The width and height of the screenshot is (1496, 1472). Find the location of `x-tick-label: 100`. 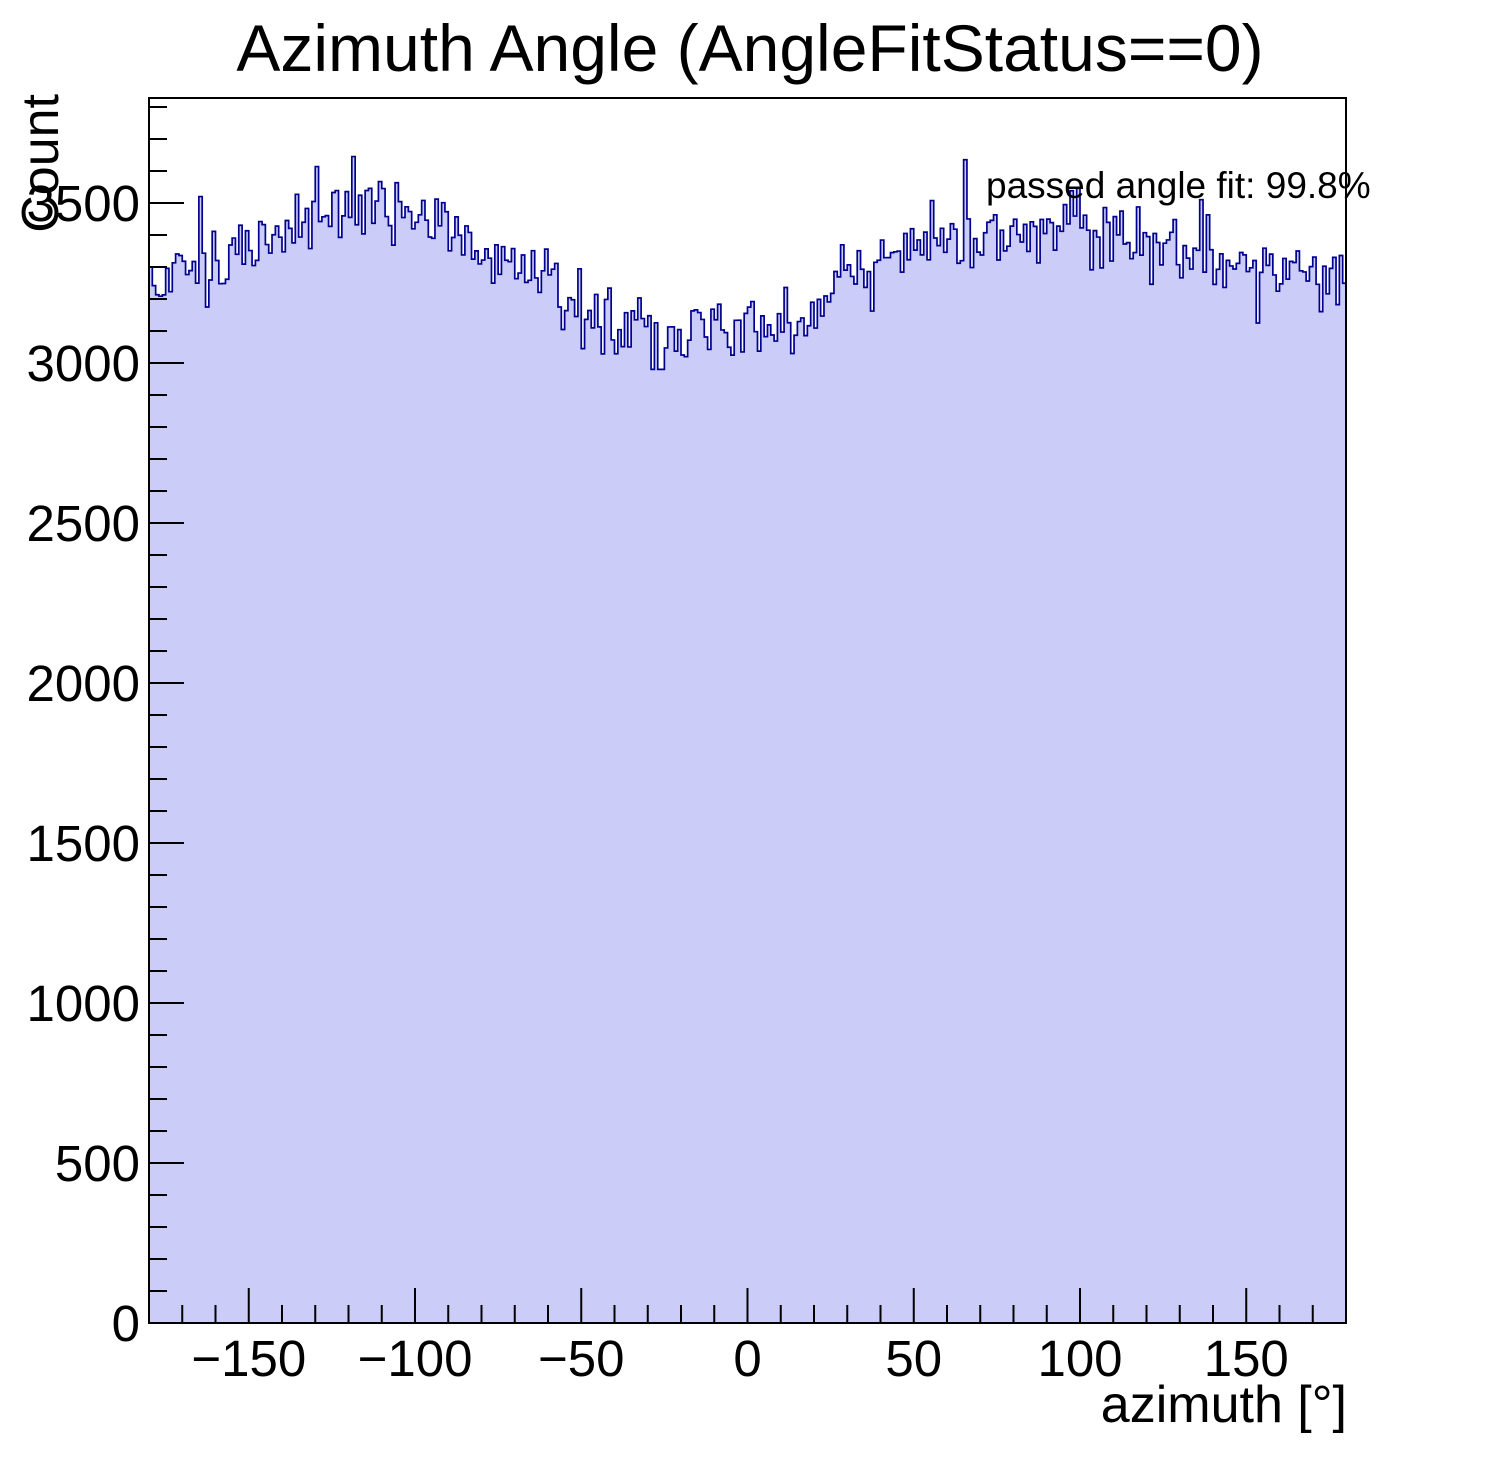

x-tick-label: 100 is located at coordinates (1079, 1358).